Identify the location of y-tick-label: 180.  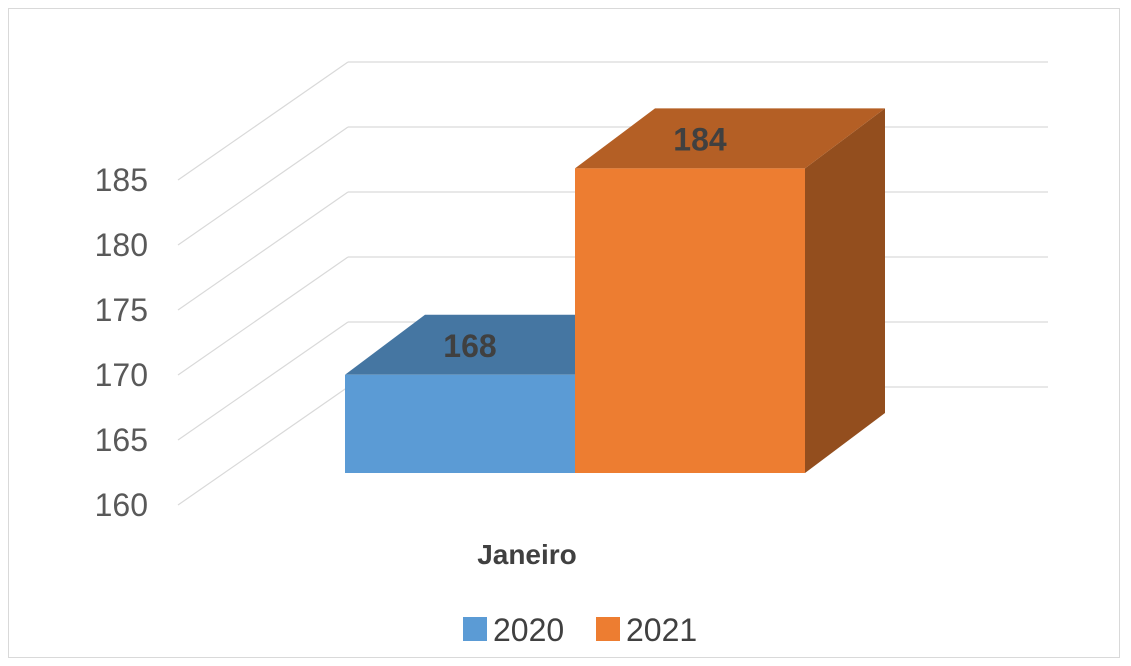
(121, 245).